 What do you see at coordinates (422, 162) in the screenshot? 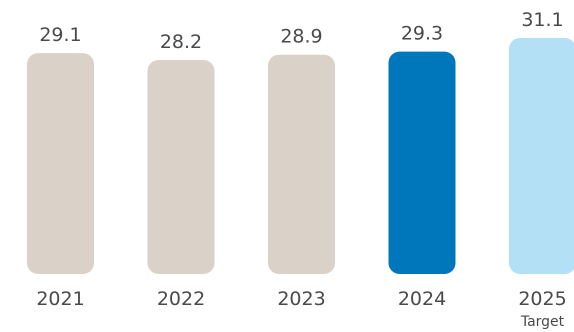
I see `bar-2024` at bounding box center [422, 162].